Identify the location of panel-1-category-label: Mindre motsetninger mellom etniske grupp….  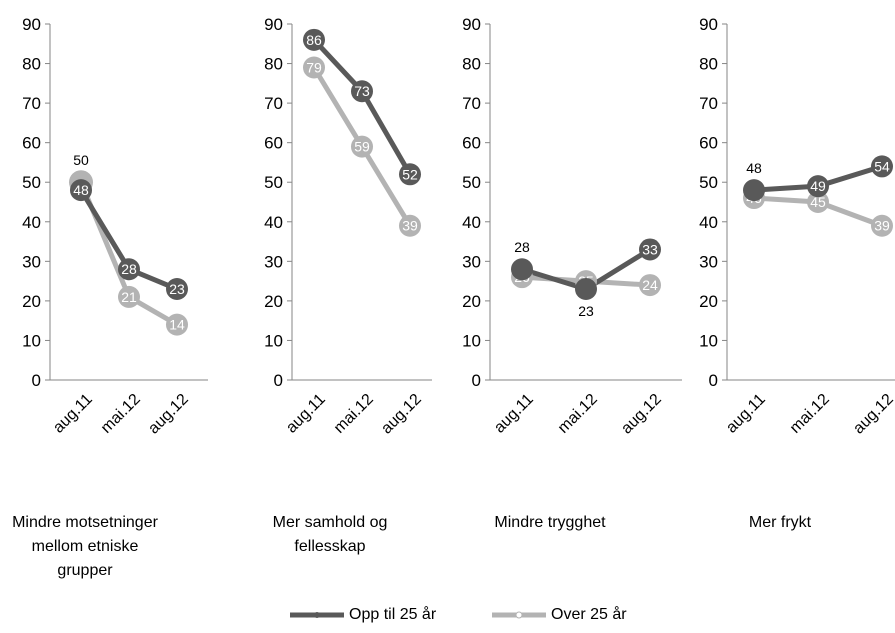
(85, 546).